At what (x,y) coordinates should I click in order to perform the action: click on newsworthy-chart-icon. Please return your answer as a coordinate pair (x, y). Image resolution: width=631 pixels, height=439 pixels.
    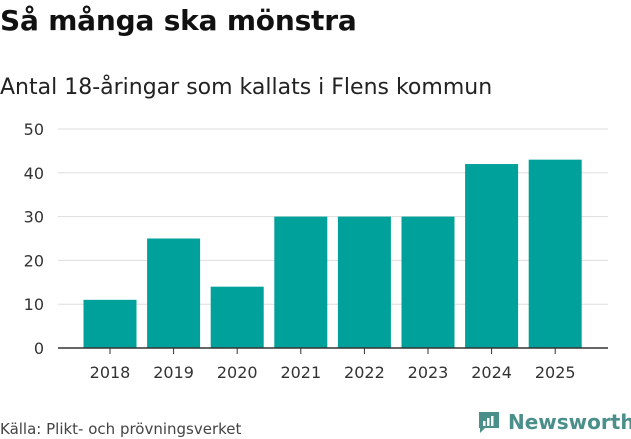
    Looking at the image, I should click on (489, 422).